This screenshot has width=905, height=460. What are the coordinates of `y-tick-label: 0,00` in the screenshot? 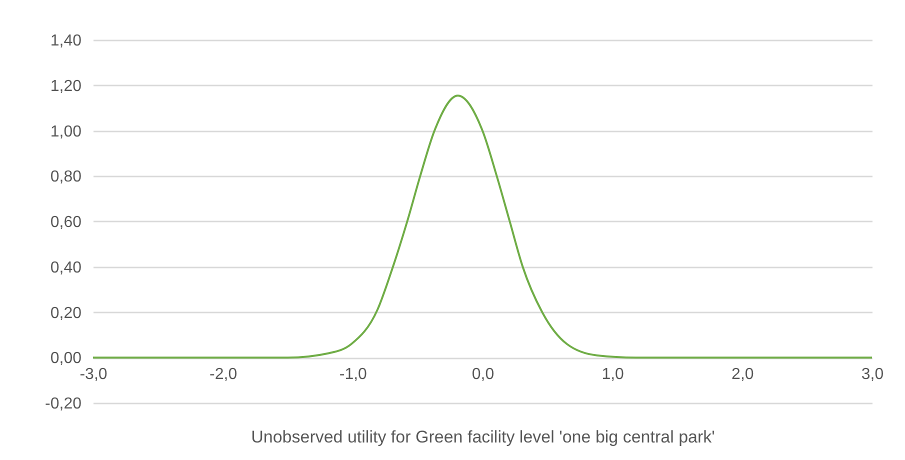 It's located at (66, 359).